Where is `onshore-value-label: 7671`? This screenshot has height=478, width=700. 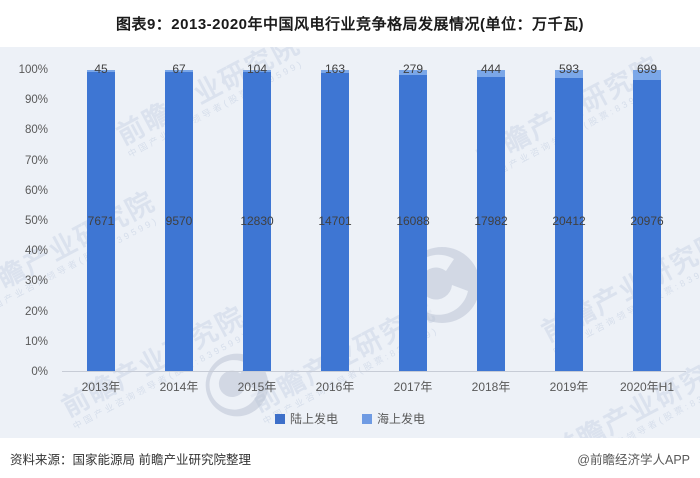
onshore-value-label: 7671 is located at coordinates (101, 220).